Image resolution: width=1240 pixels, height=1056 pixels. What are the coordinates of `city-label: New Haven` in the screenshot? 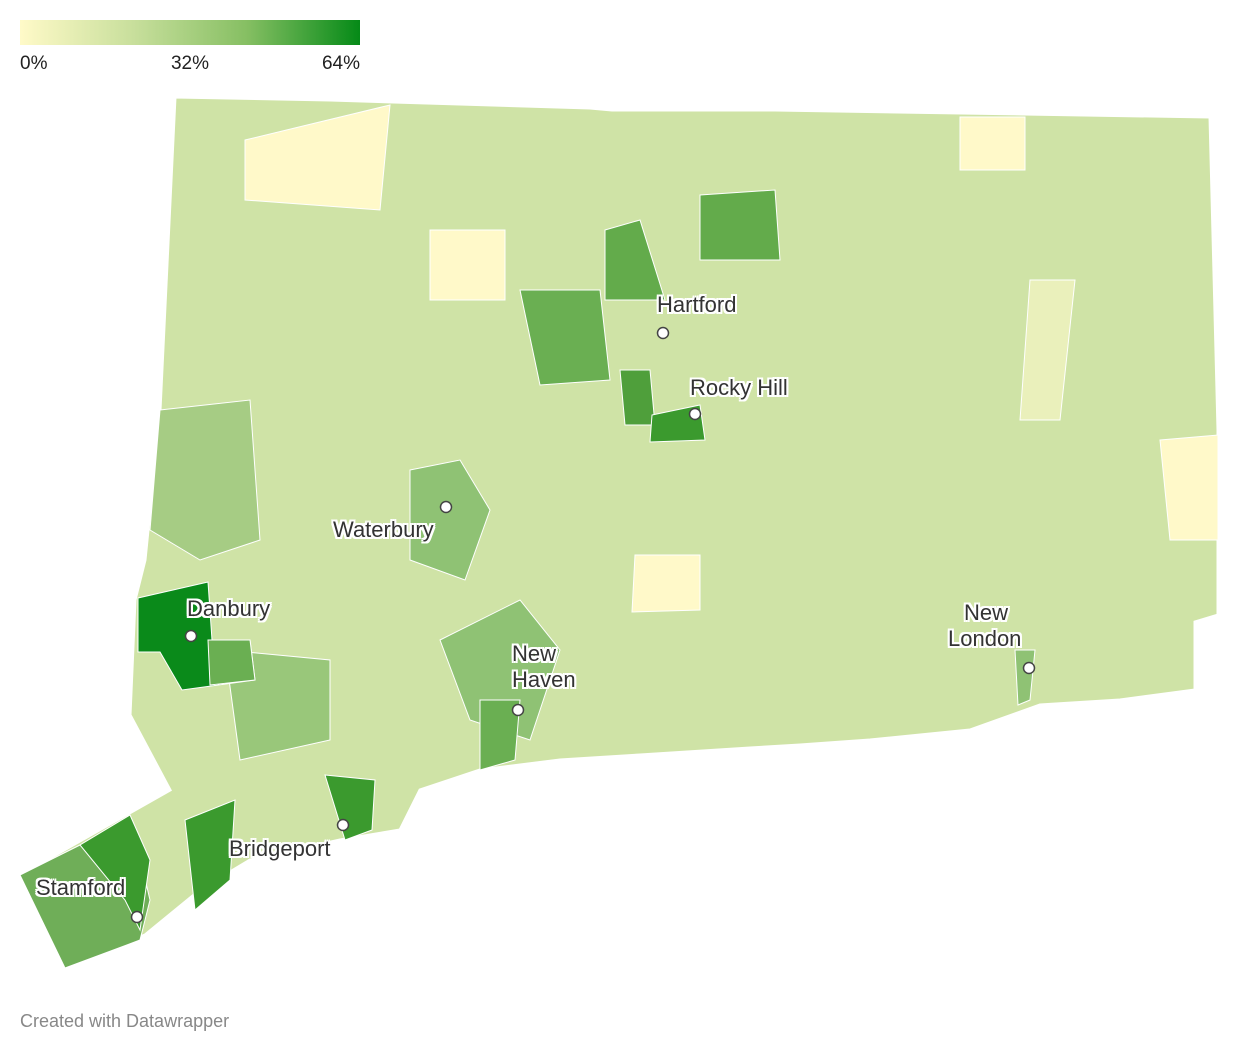 It's located at (544, 666).